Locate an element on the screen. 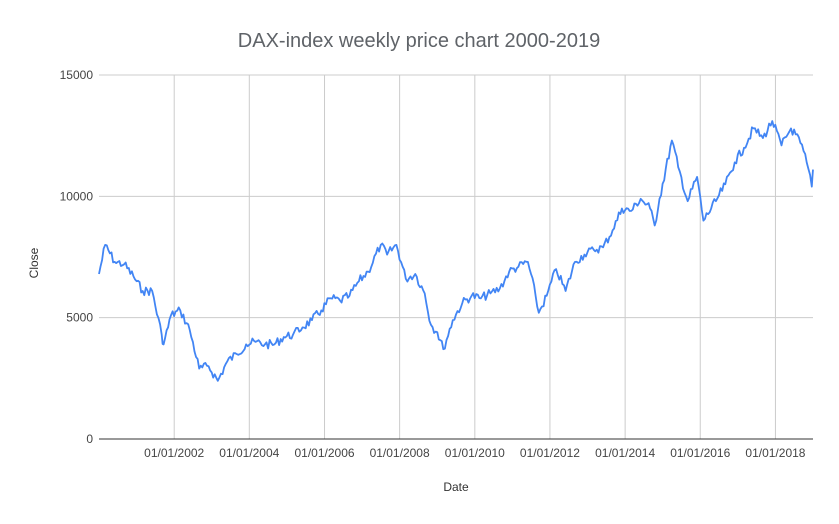 This screenshot has height=524, width=839. x-tick-label: 01/01/2008 is located at coordinates (400, 453).